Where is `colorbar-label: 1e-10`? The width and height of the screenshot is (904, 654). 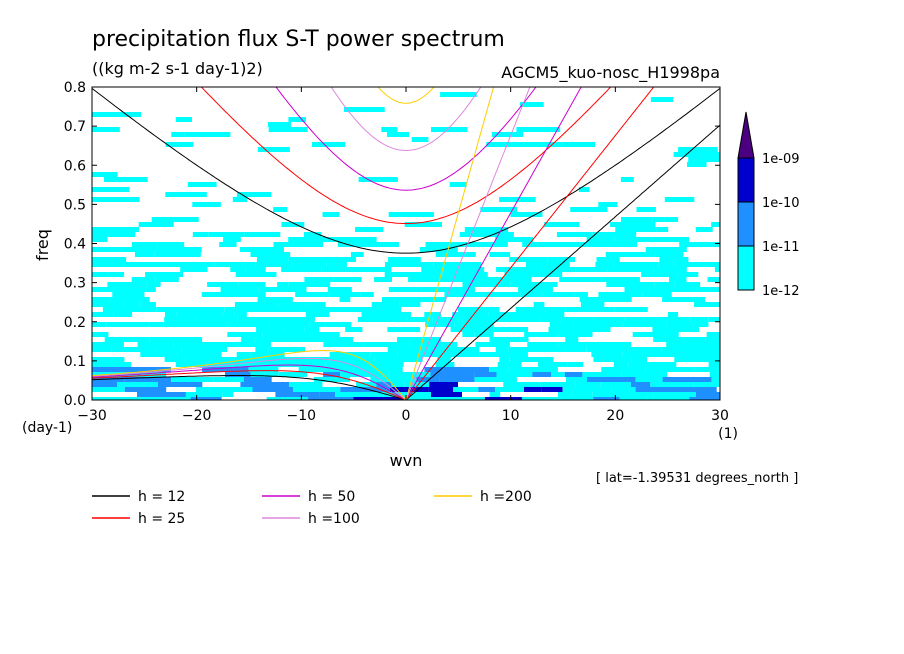
colorbar-label: 1e-10 is located at coordinates (781, 203).